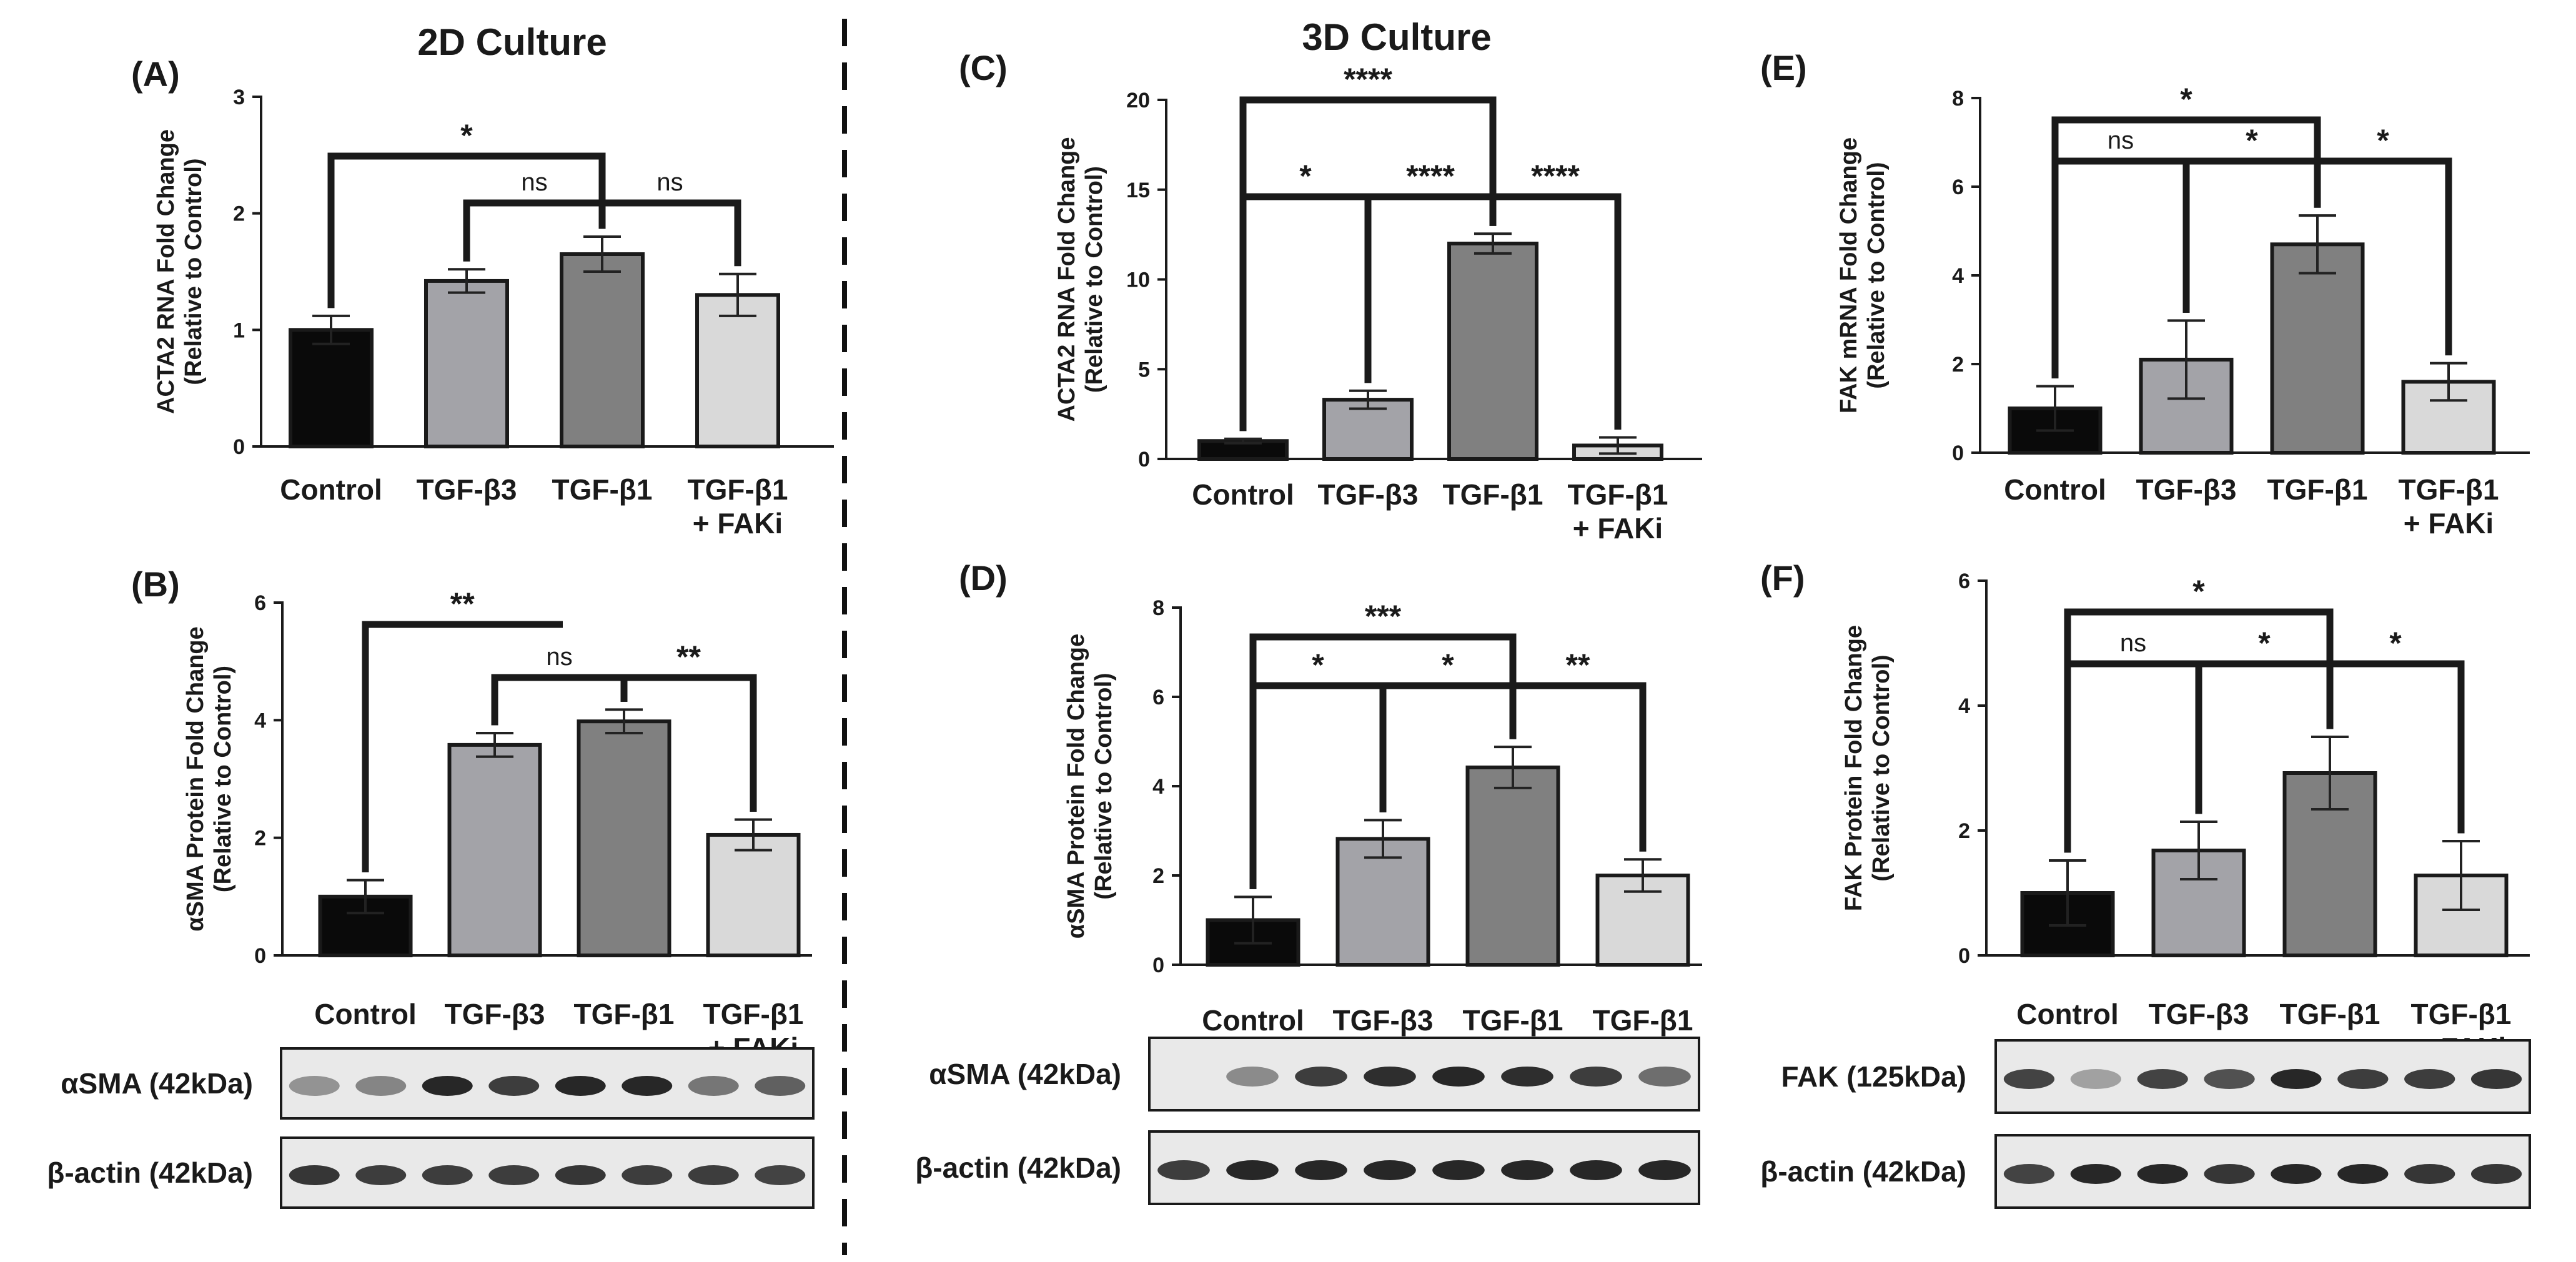 The width and height of the screenshot is (2576, 1262). Describe the element at coordinates (1076, 786) in the screenshot. I see `y-axis-label-line: αSMA Protein Fold Change` at that location.